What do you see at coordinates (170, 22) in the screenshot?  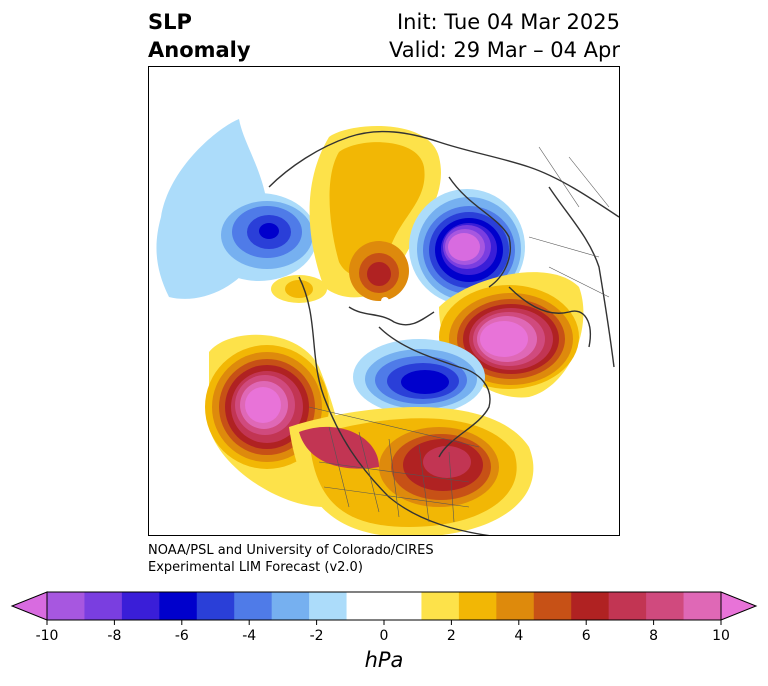 I see `title-variable: SLP` at bounding box center [170, 22].